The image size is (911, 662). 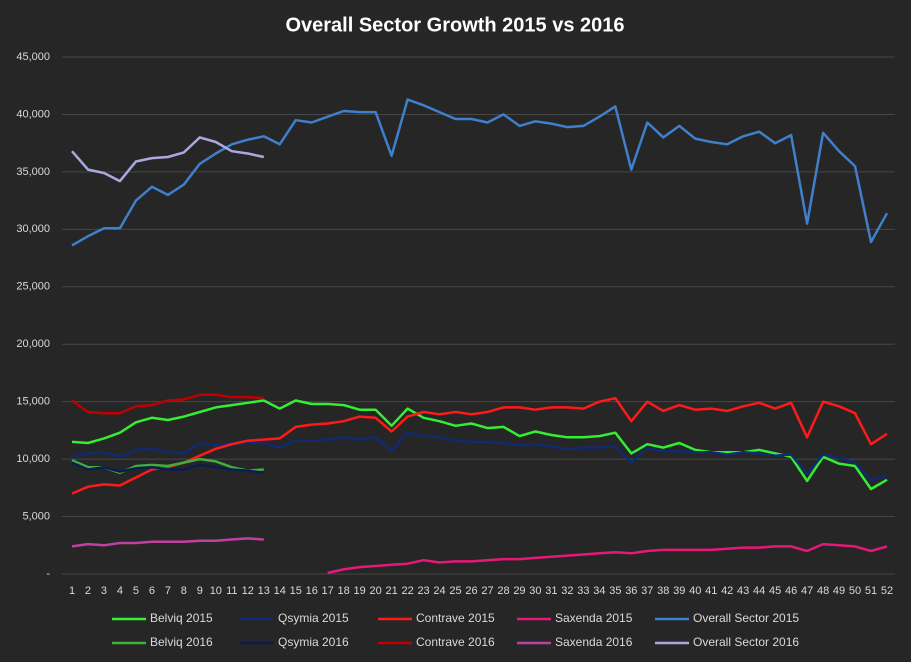 What do you see at coordinates (313, 642) in the screenshot?
I see `legend-label: Qsymia 2016` at bounding box center [313, 642].